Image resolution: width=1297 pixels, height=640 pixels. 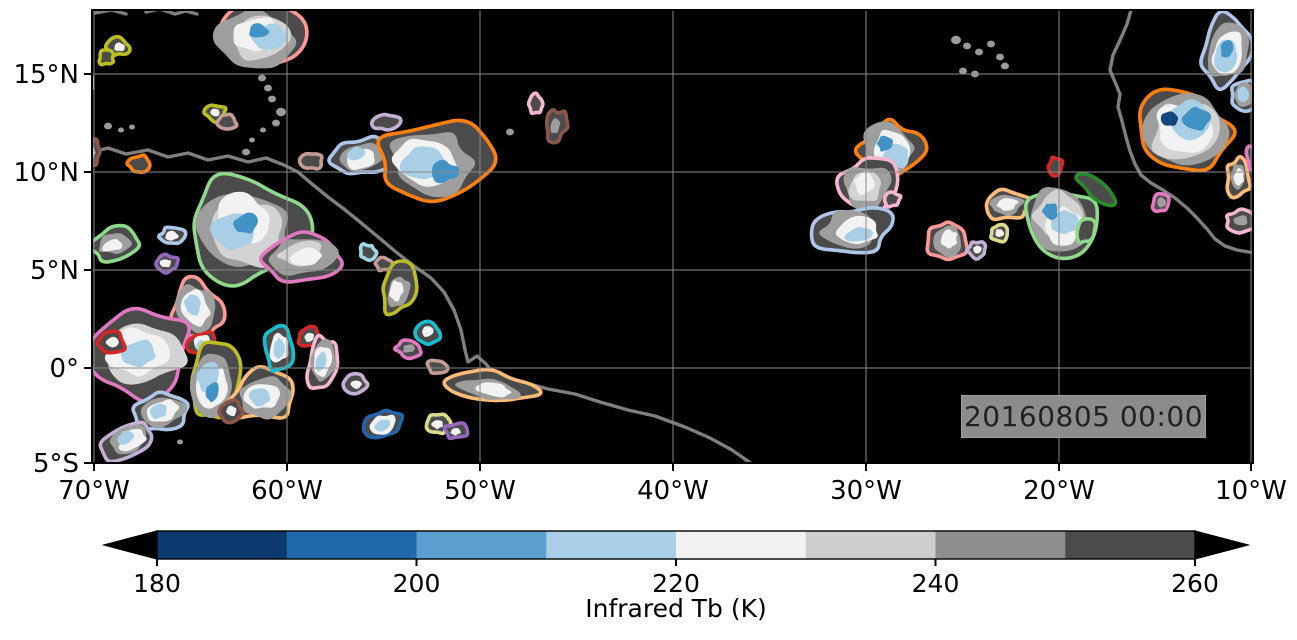 What do you see at coordinates (417, 583) in the screenshot?
I see `colorbar-tick-label: 200` at bounding box center [417, 583].